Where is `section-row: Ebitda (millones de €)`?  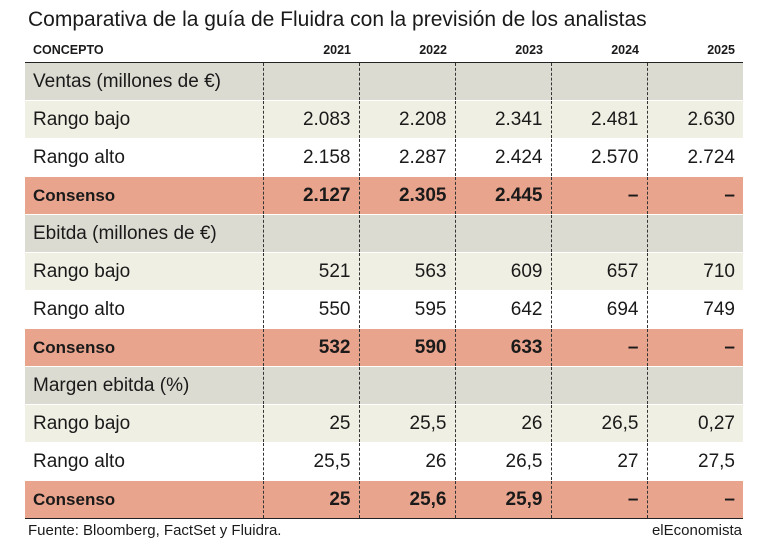
section-row: Ebitda (millones de €) is located at coordinates (384, 233).